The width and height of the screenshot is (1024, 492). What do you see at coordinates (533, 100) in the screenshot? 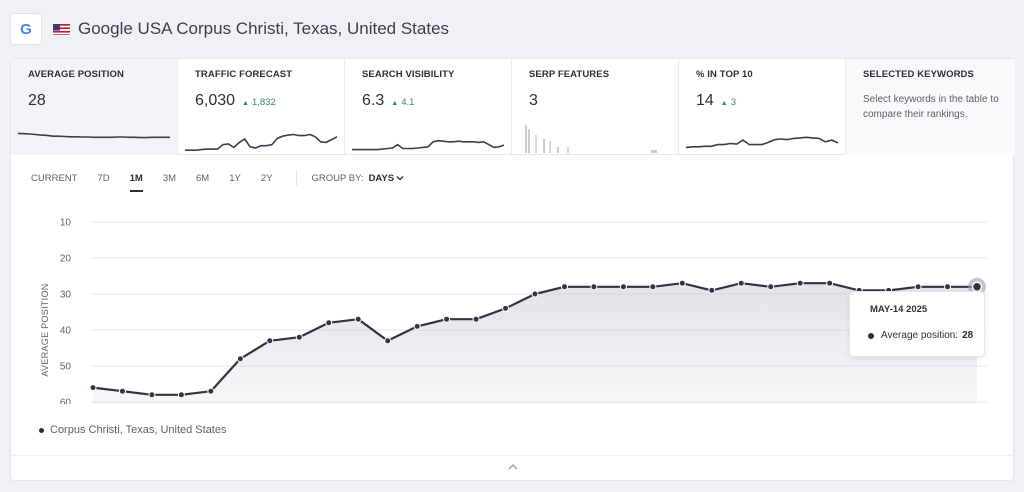
I see `metric-value: 3` at bounding box center [533, 100].